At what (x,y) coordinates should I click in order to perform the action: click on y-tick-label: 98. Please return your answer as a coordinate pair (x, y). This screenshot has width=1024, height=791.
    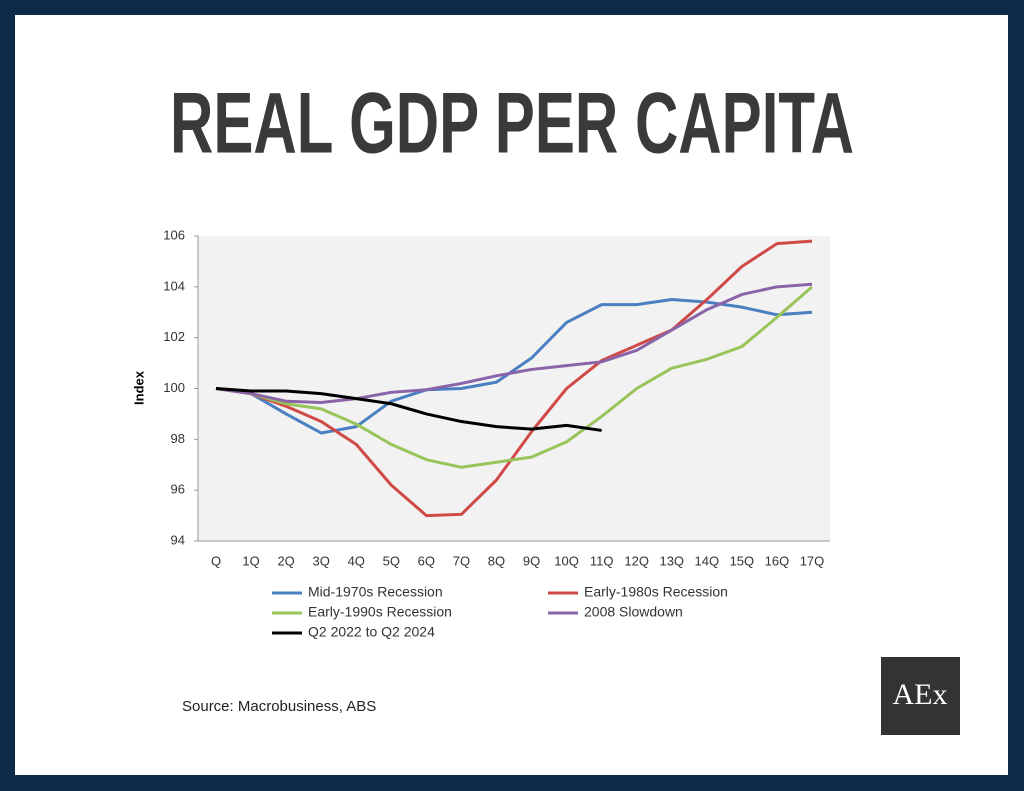
    Looking at the image, I should click on (178, 438).